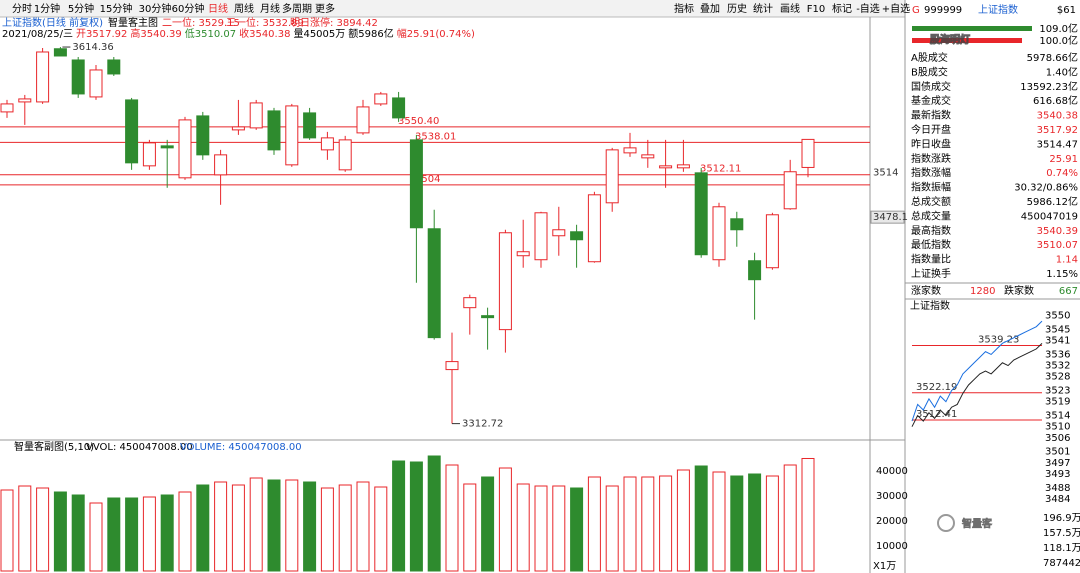 The image size is (1080, 573). What do you see at coordinates (896, 8) in the screenshot?
I see `tool-button: +自选` at bounding box center [896, 8].